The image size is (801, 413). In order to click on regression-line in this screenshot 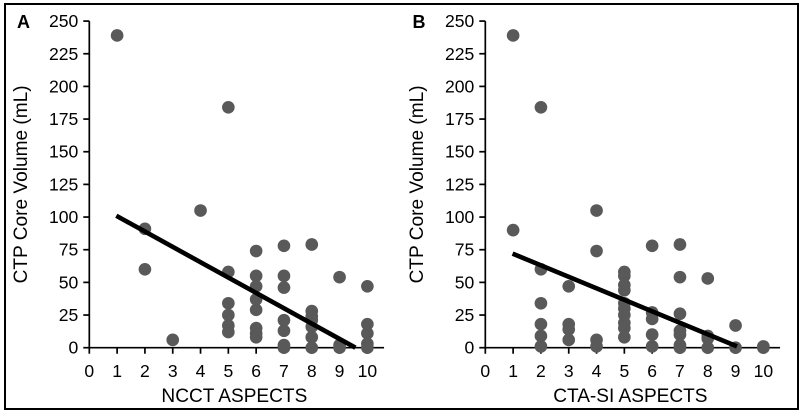, I will do `click(624, 300)`.